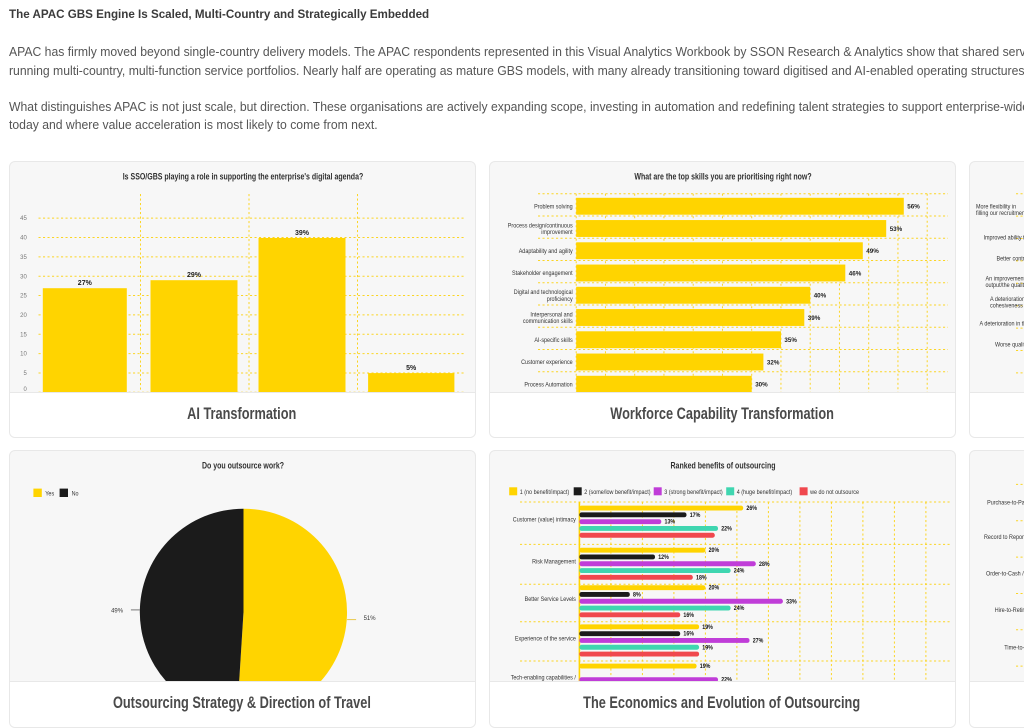 The height and width of the screenshot is (728, 1024). I want to click on svg-text: 12%, so click(663, 557).